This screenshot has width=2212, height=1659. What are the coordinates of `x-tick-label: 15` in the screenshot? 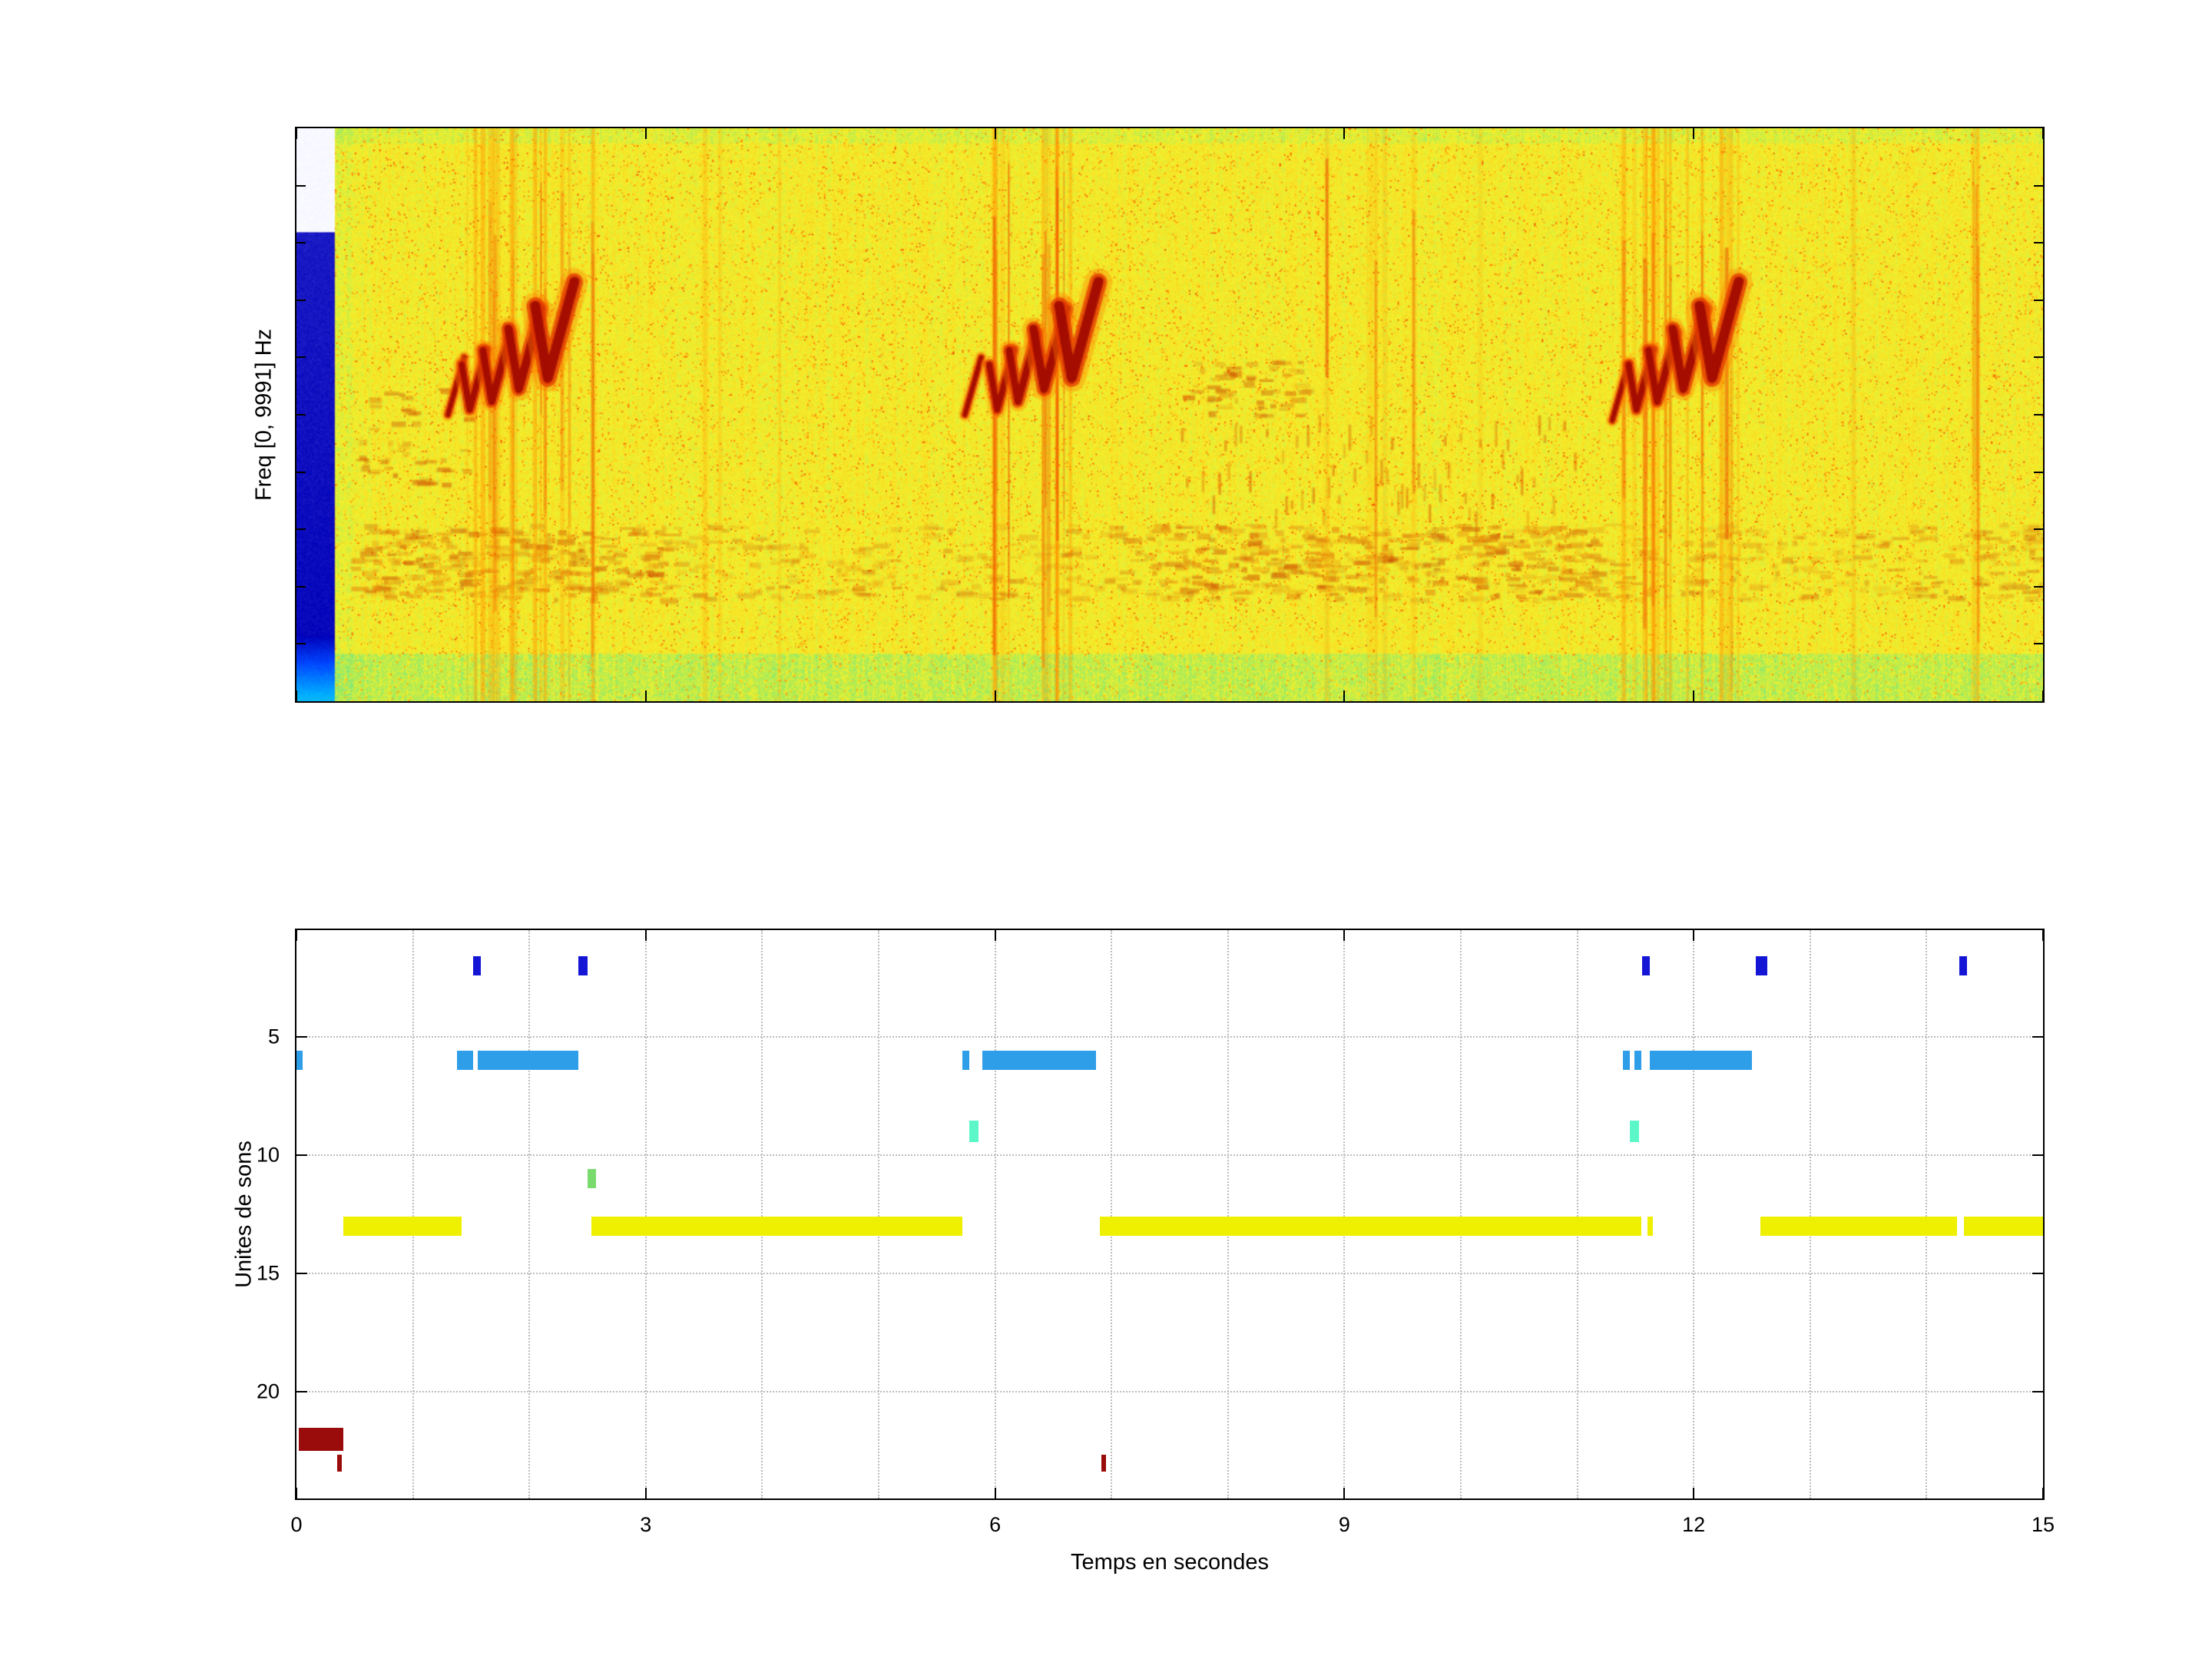 It's located at (2043, 1524).